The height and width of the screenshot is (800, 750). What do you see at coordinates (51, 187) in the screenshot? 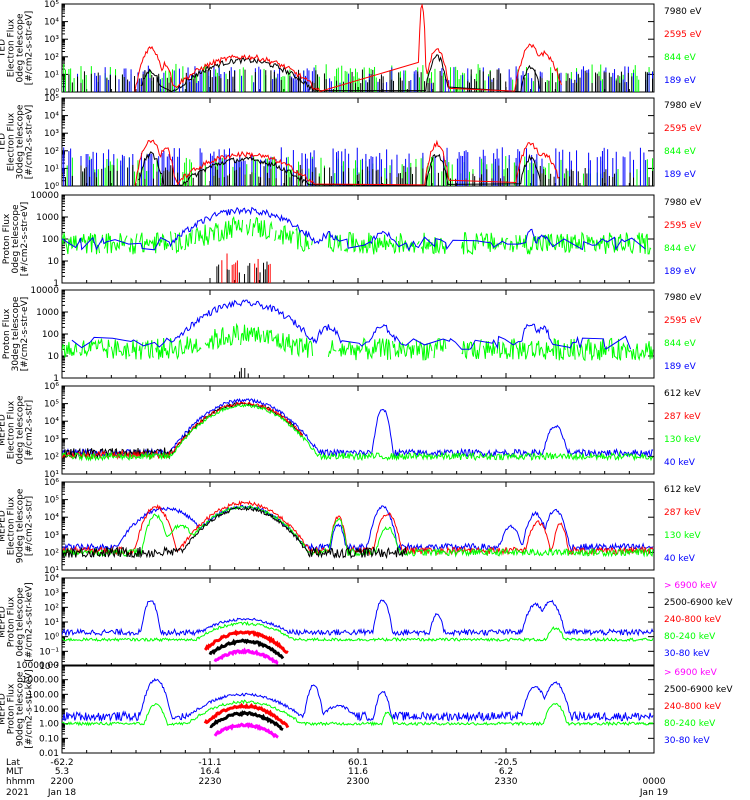
I see `y-tick-label: 10⁰` at bounding box center [51, 187].